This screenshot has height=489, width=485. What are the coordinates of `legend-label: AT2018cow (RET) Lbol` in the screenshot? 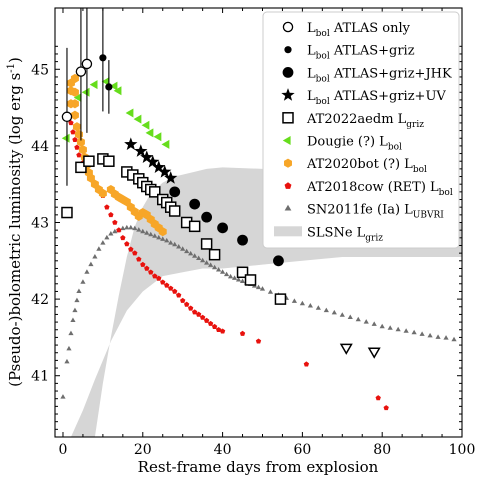 It's located at (379, 189).